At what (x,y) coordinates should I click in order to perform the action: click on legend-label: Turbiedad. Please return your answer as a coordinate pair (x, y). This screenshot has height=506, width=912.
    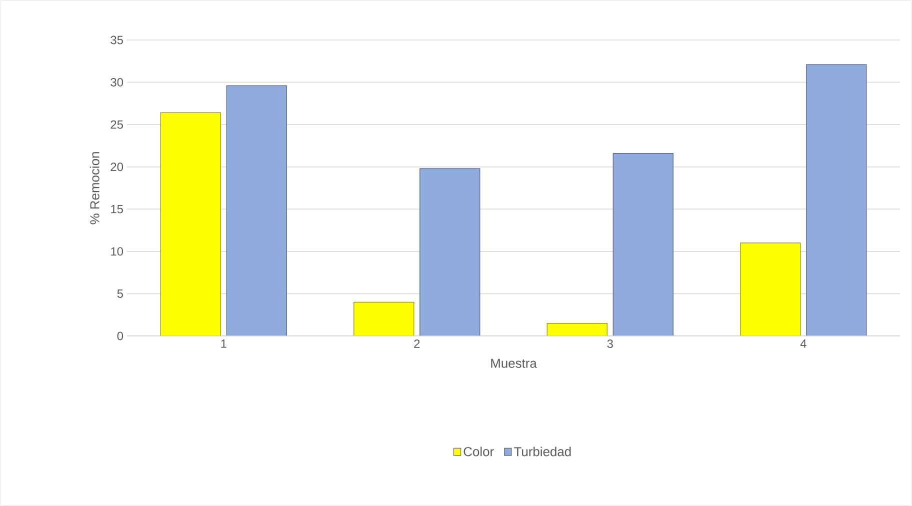
    Looking at the image, I should click on (542, 451).